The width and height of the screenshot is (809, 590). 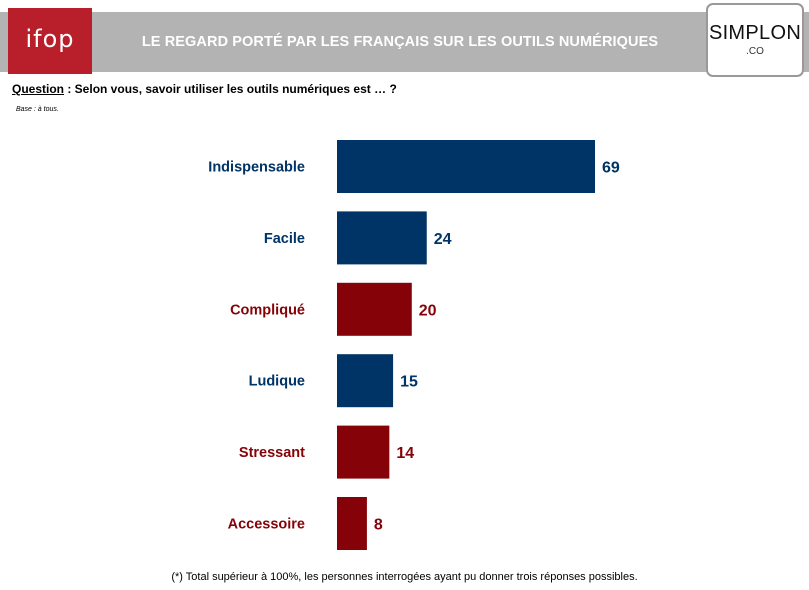 What do you see at coordinates (272, 453) in the screenshot?
I see `category-label-stressant: Stressant` at bounding box center [272, 453].